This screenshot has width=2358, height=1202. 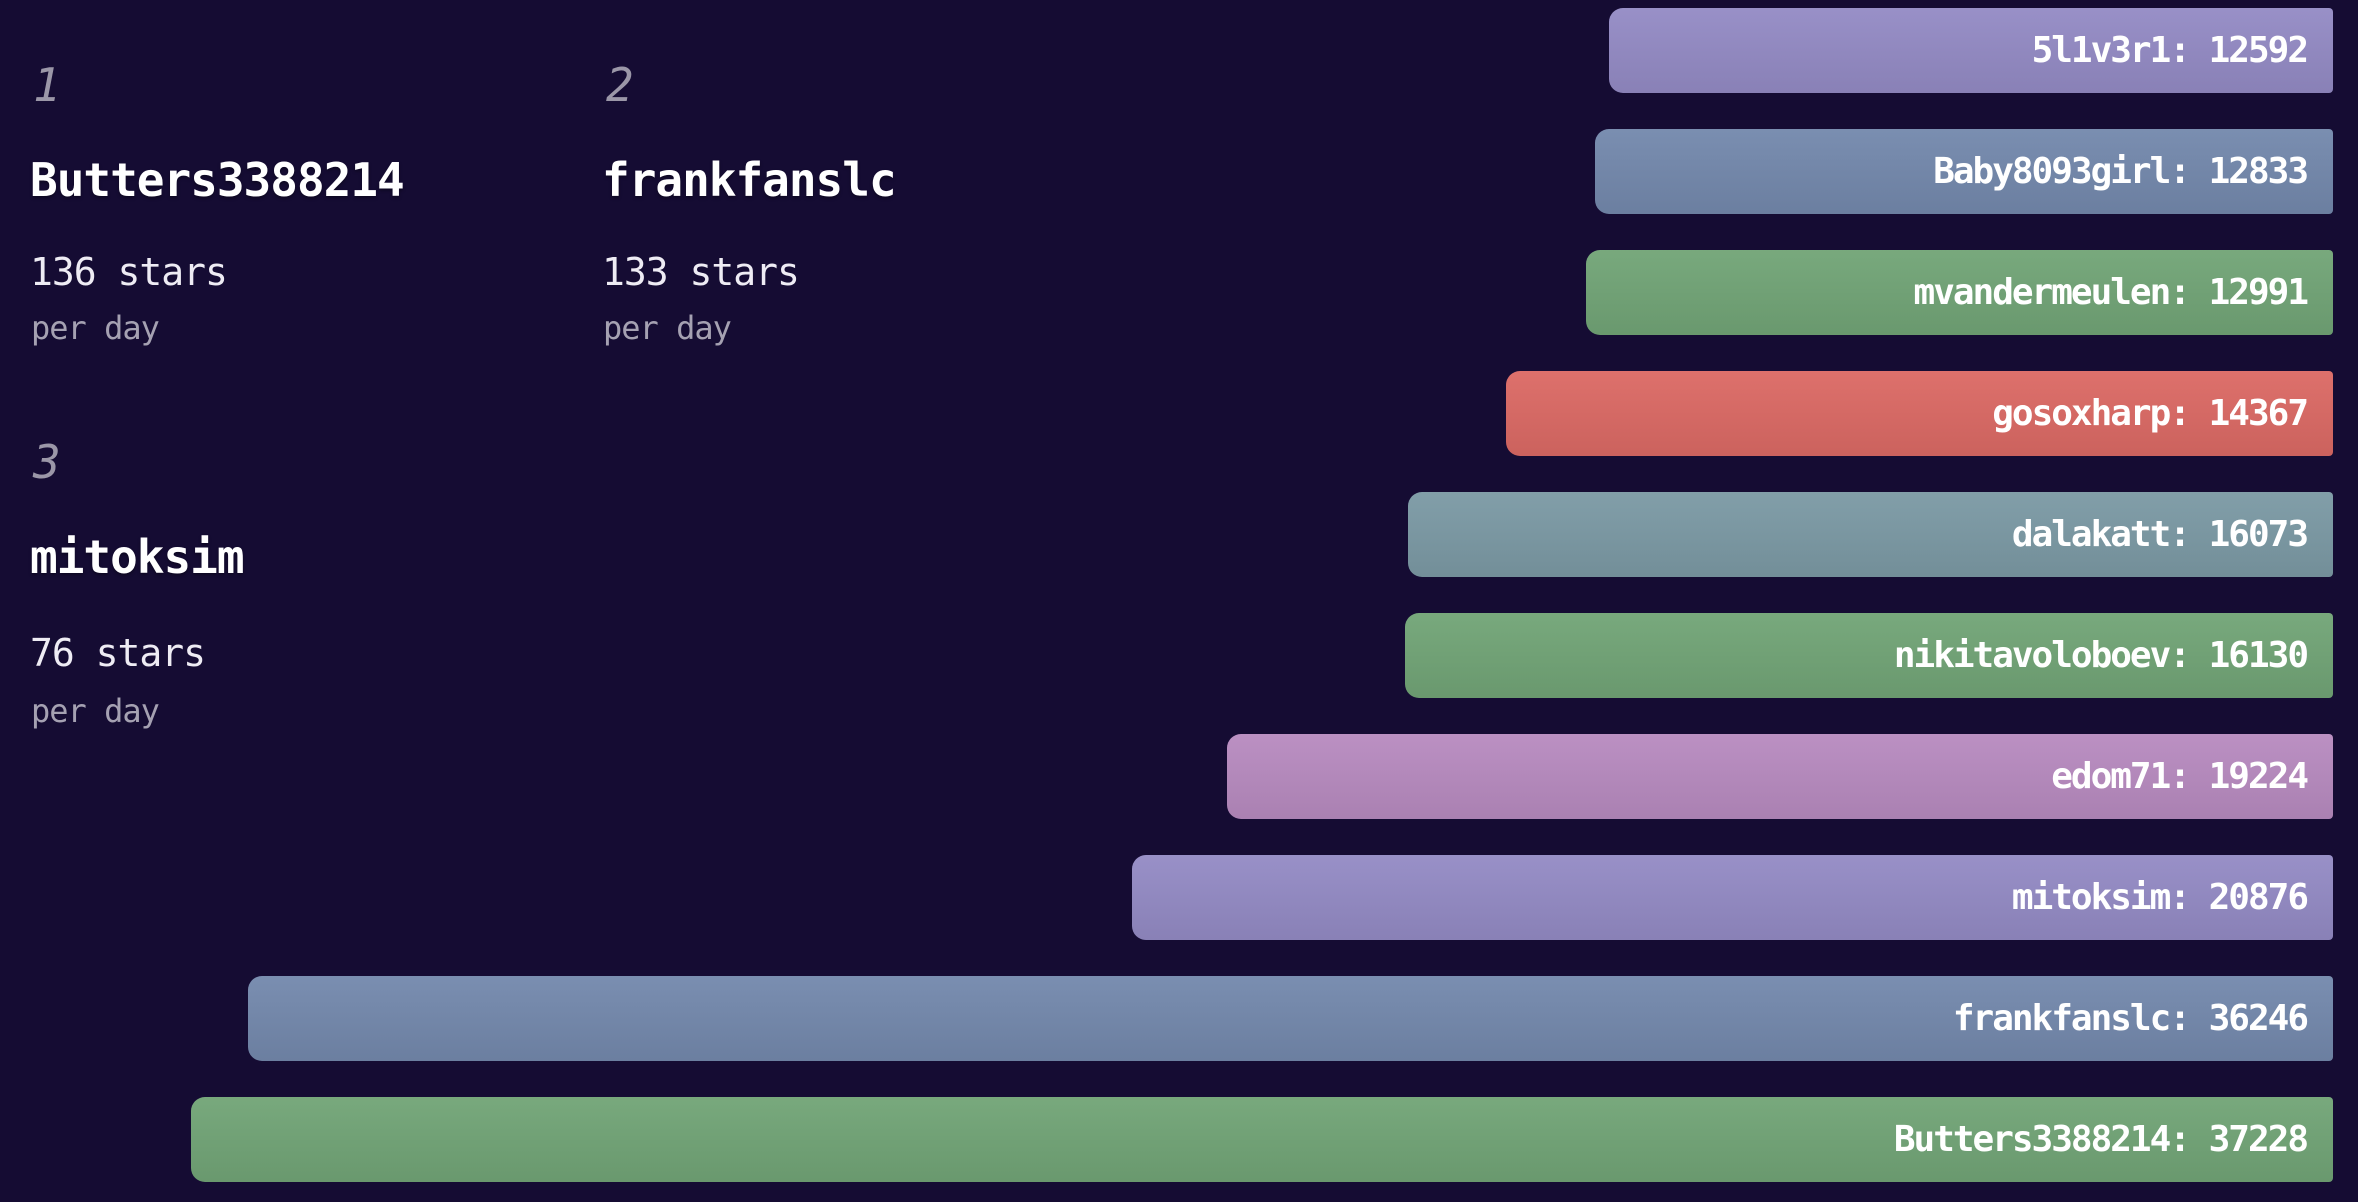 I want to click on bar-dalakatt: dalakatt: 16073, so click(x=1870, y=534).